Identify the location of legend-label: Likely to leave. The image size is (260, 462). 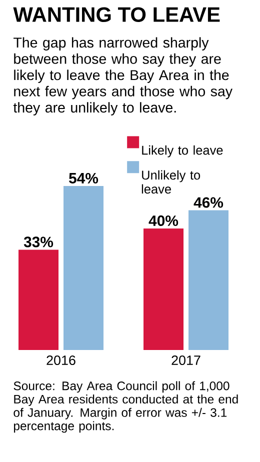
(182, 151).